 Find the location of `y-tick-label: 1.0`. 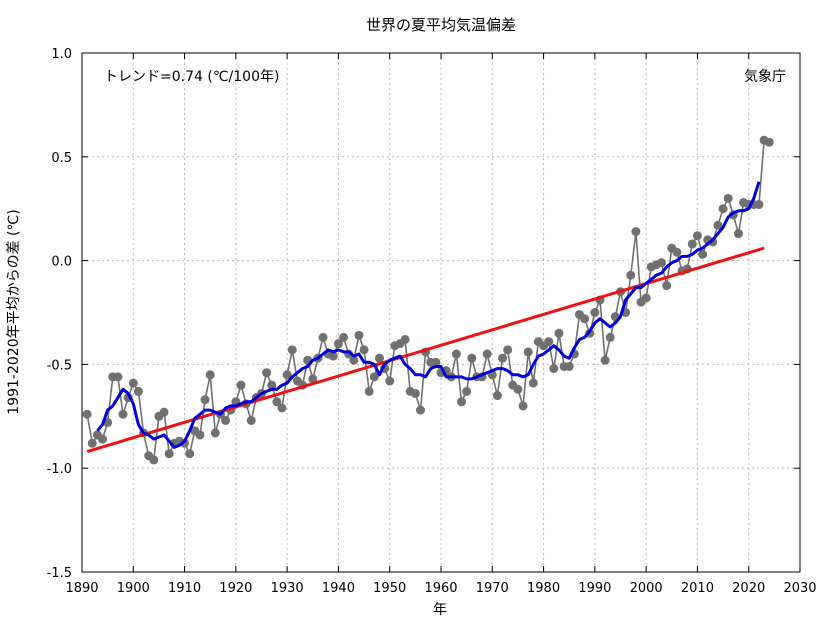

y-tick-label: 1.0 is located at coordinates (61, 54).